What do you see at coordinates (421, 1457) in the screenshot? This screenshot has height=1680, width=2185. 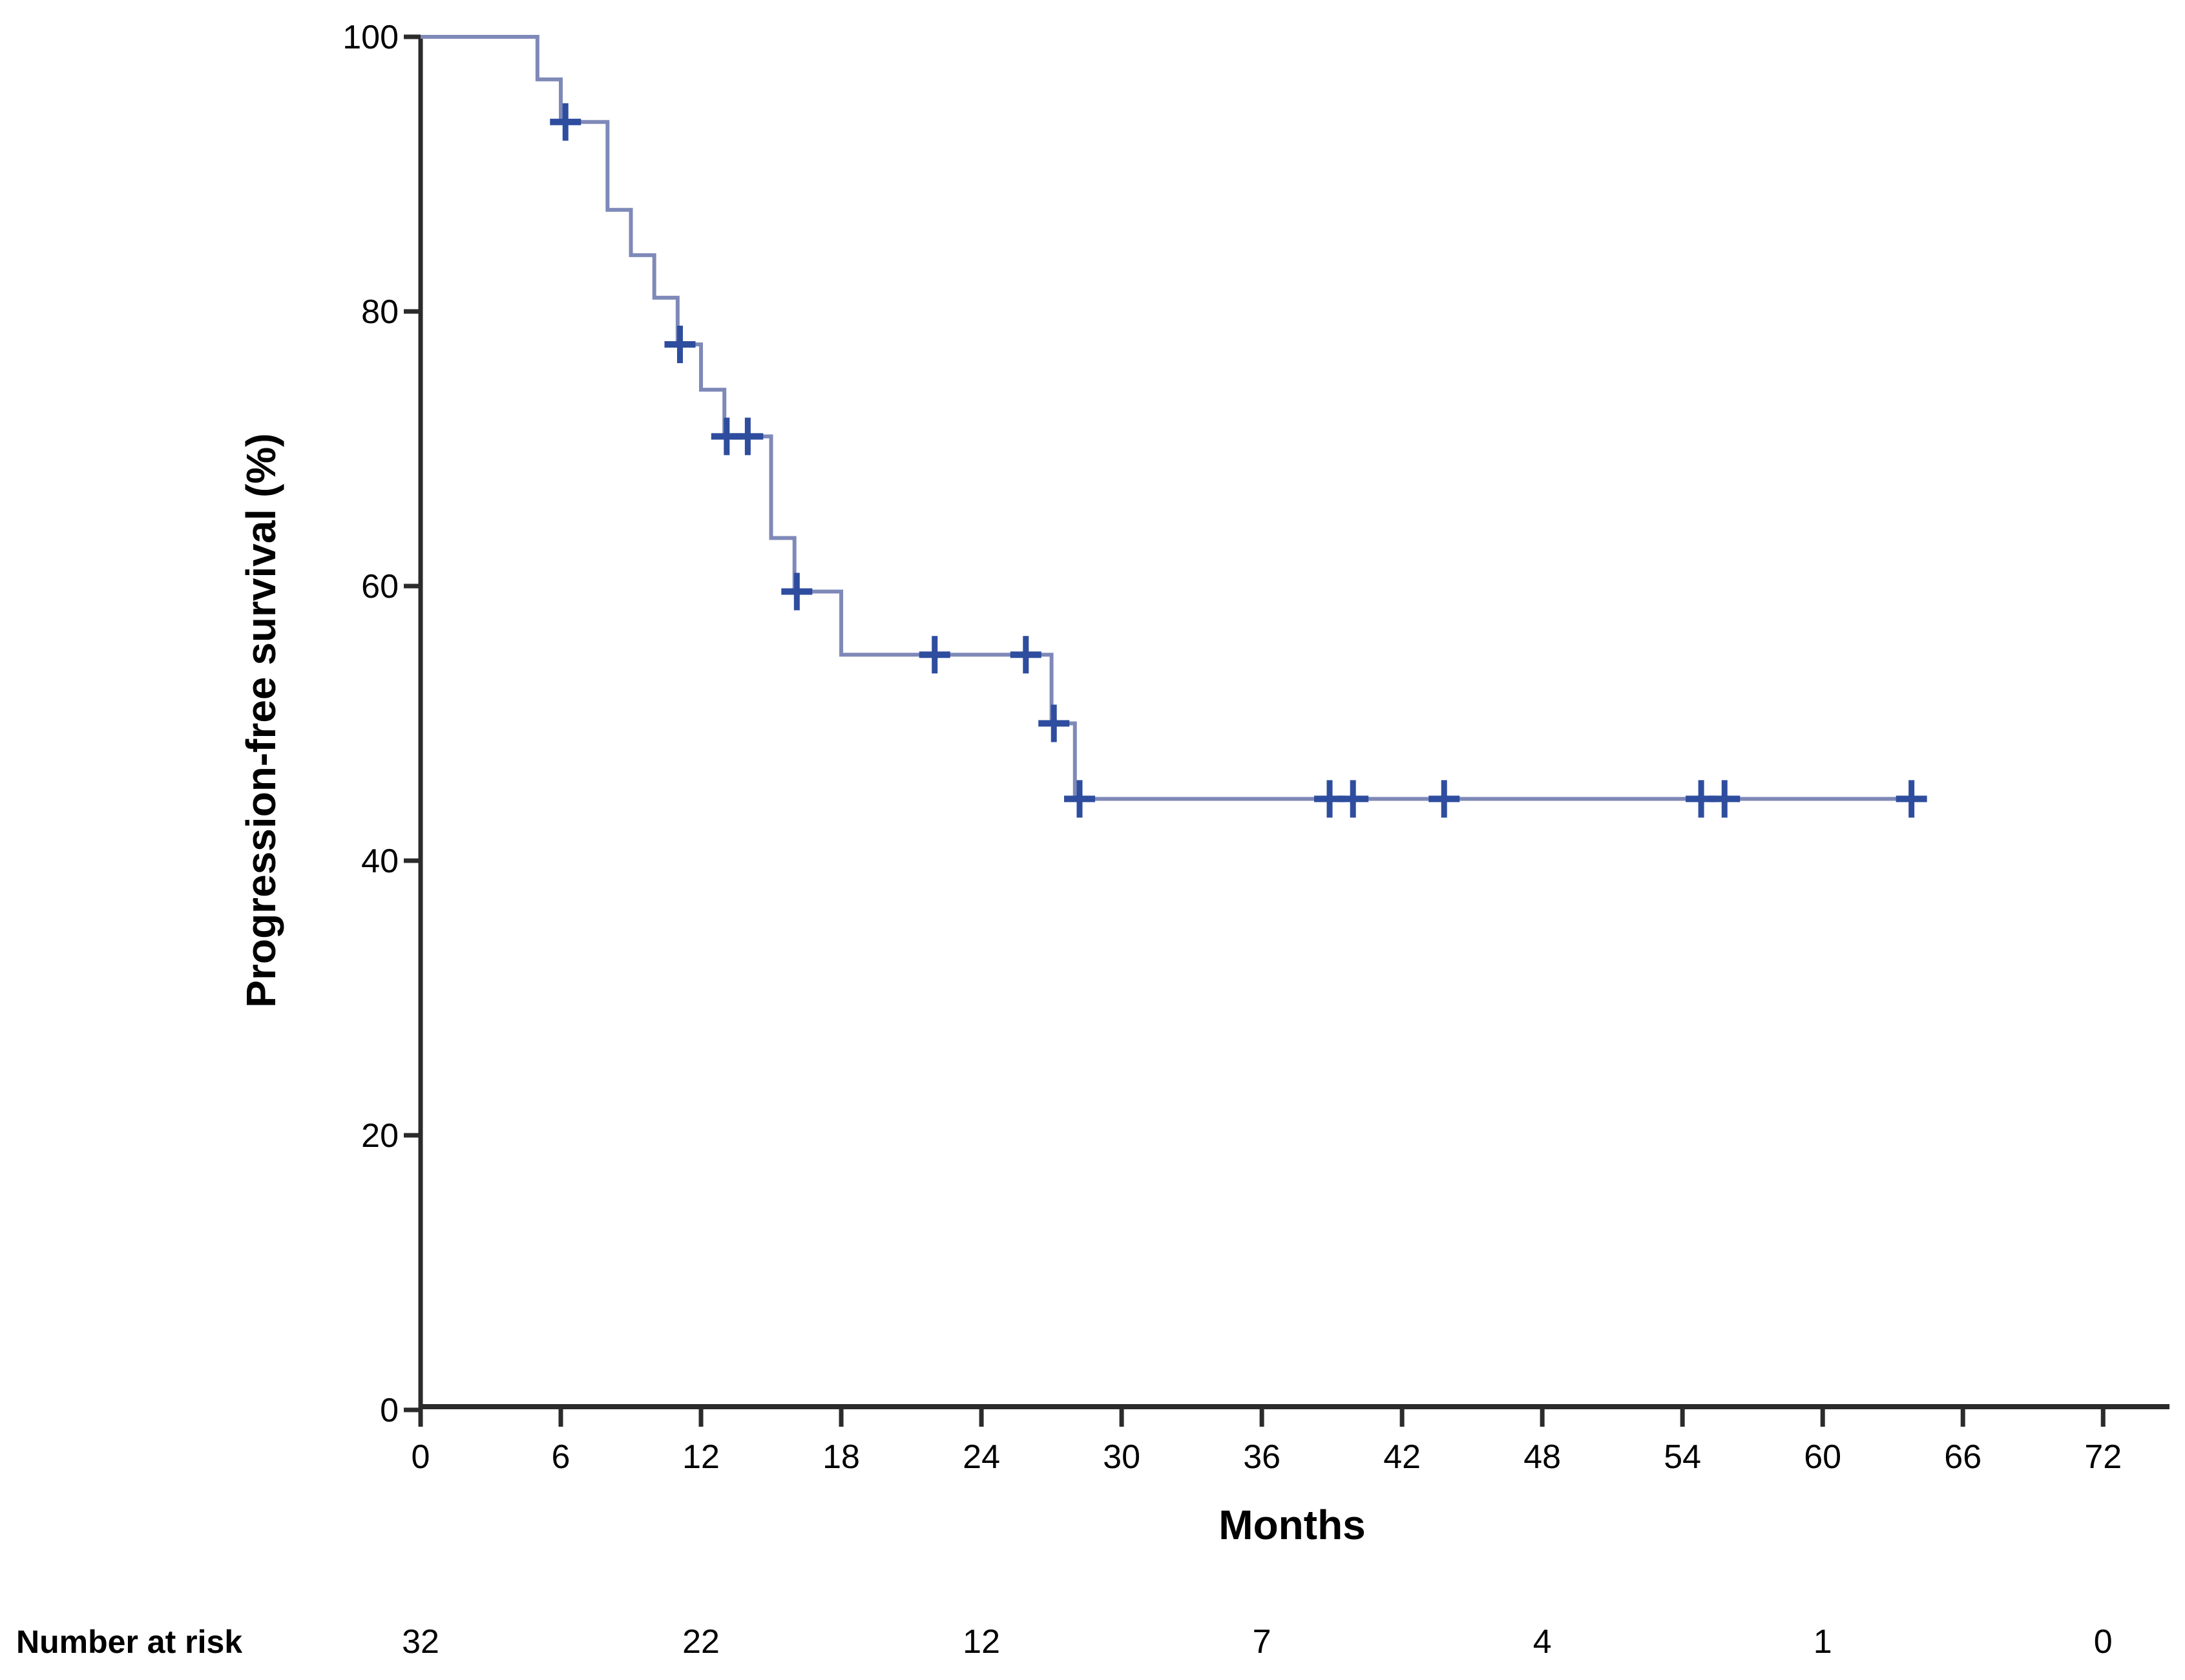 I see `x-tick-label: 0` at bounding box center [421, 1457].